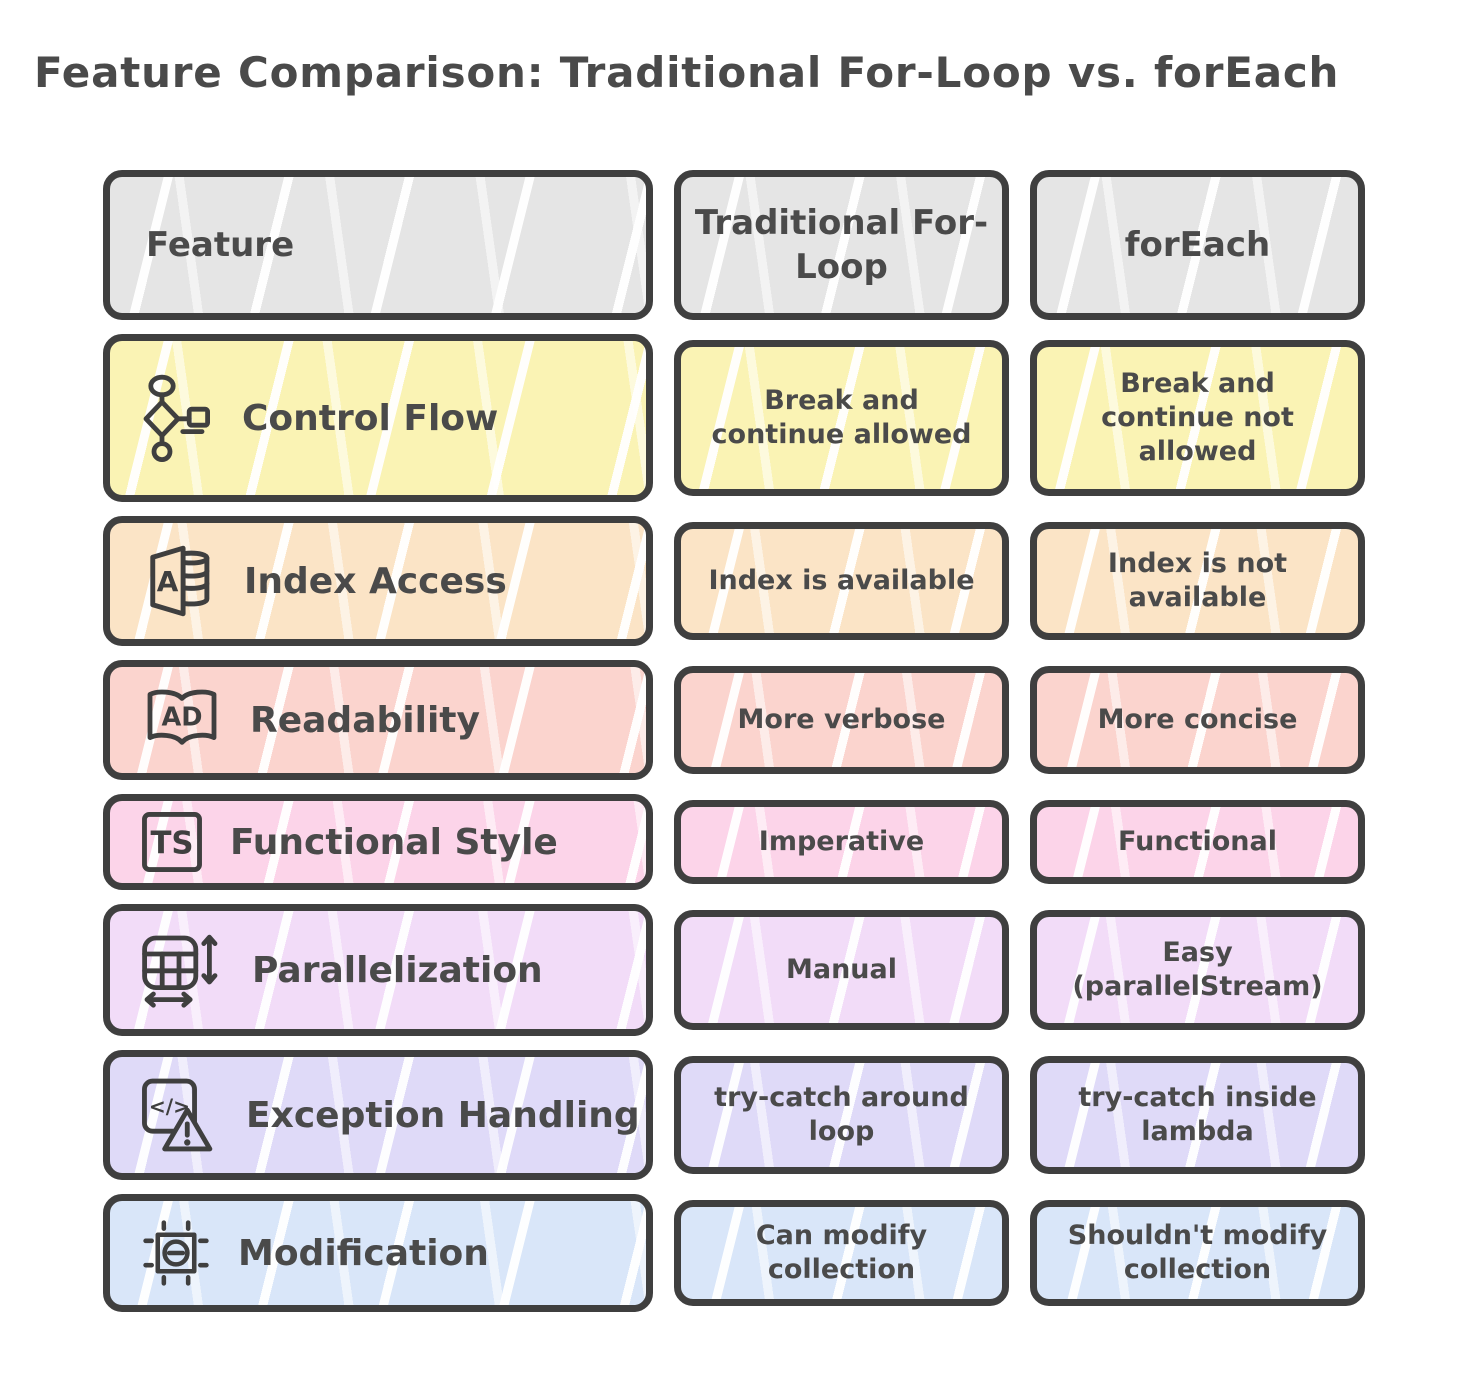 This screenshot has height=1380, width=1462. I want to click on value-cell: Shouldn't modify collection, so click(1197, 1253).